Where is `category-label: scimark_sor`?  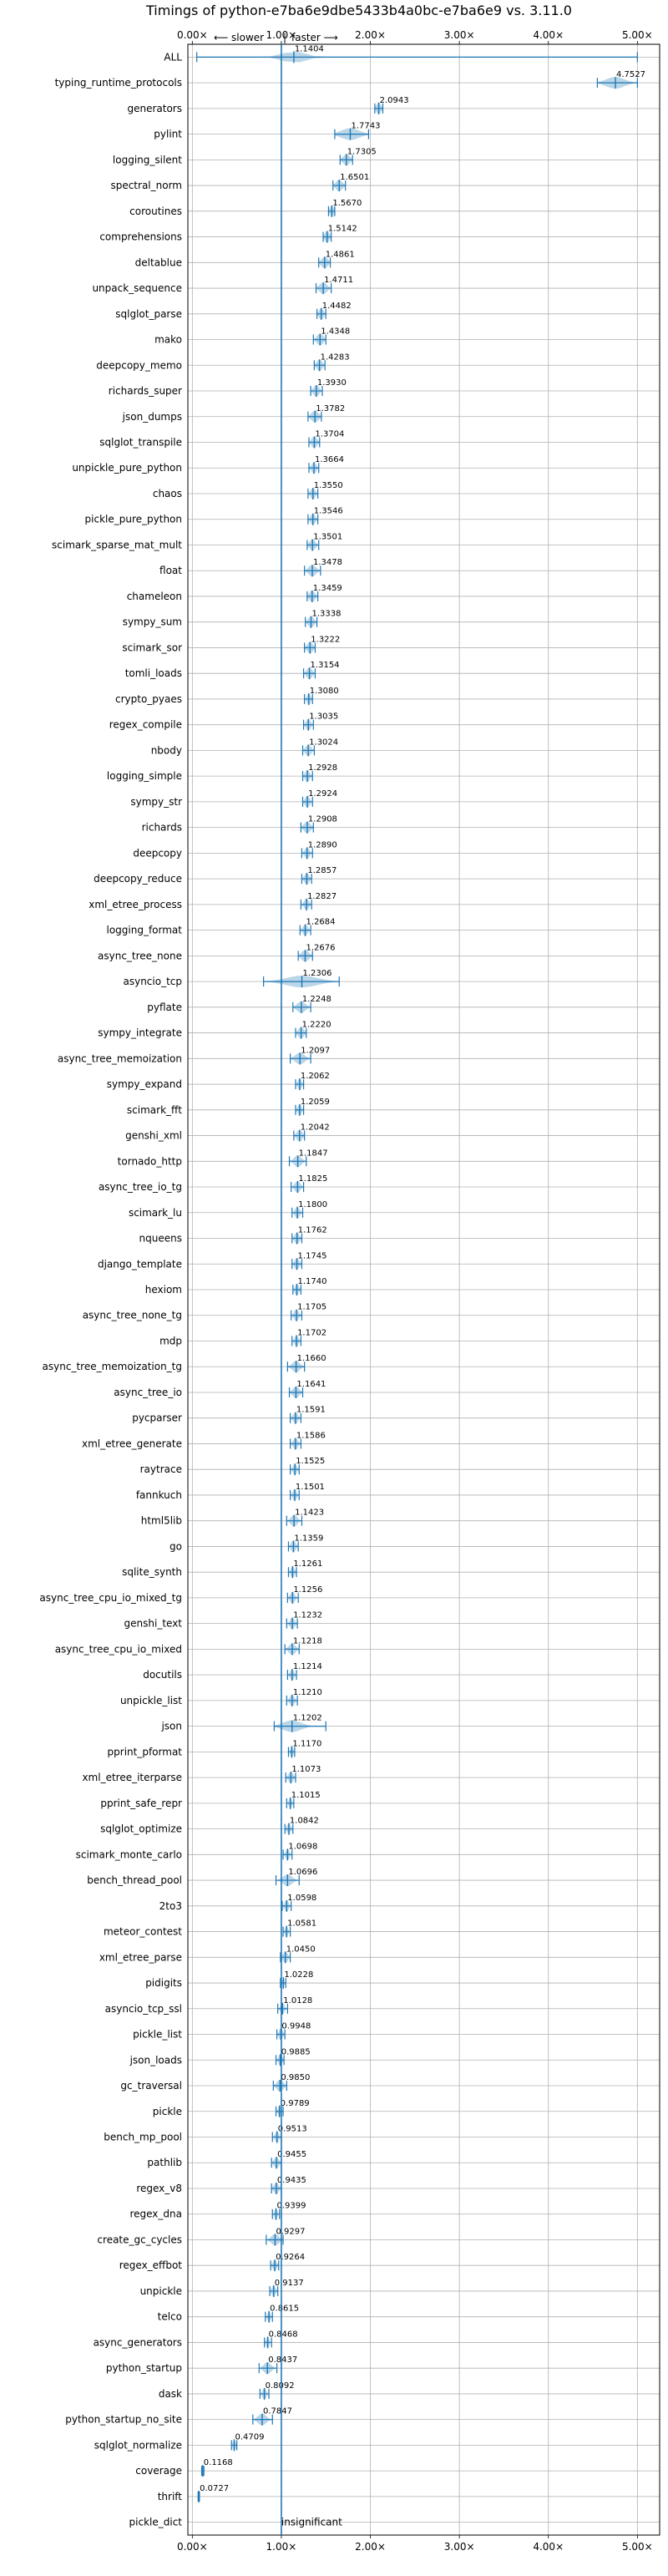
category-label: scimark_sor is located at coordinates (152, 647).